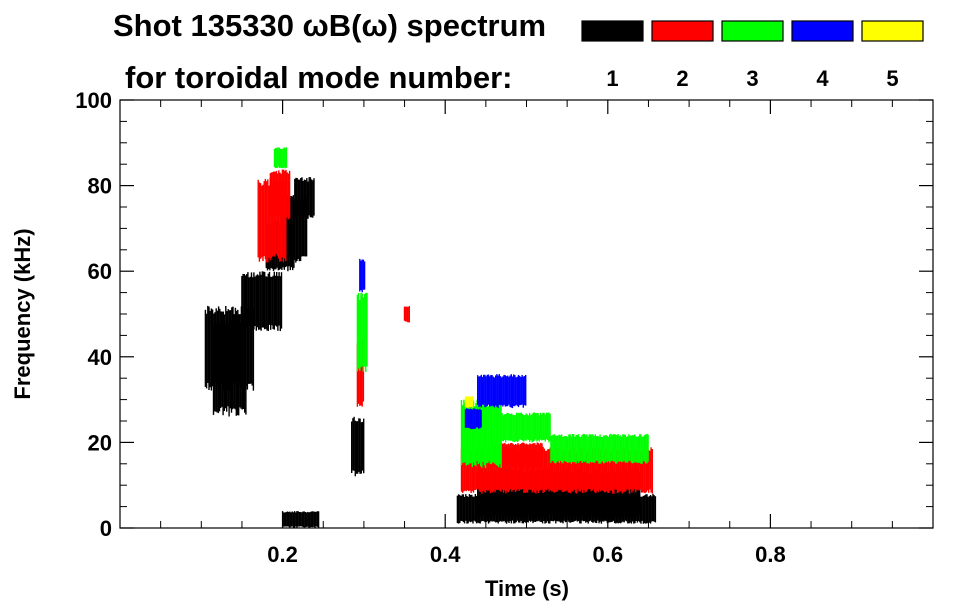  Describe the element at coordinates (770, 554) in the screenshot. I see `x-tick-label-0.8: 0.8` at that location.